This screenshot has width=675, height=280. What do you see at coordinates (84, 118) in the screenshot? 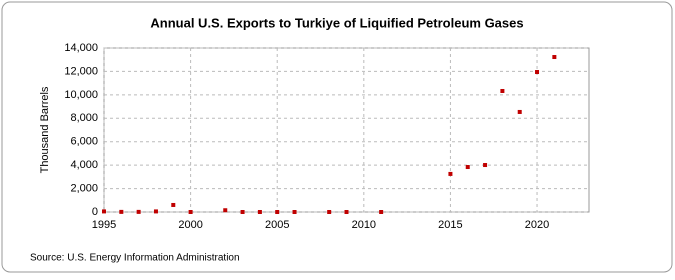
I see `y-tick-label: 8,000` at bounding box center [84, 118].